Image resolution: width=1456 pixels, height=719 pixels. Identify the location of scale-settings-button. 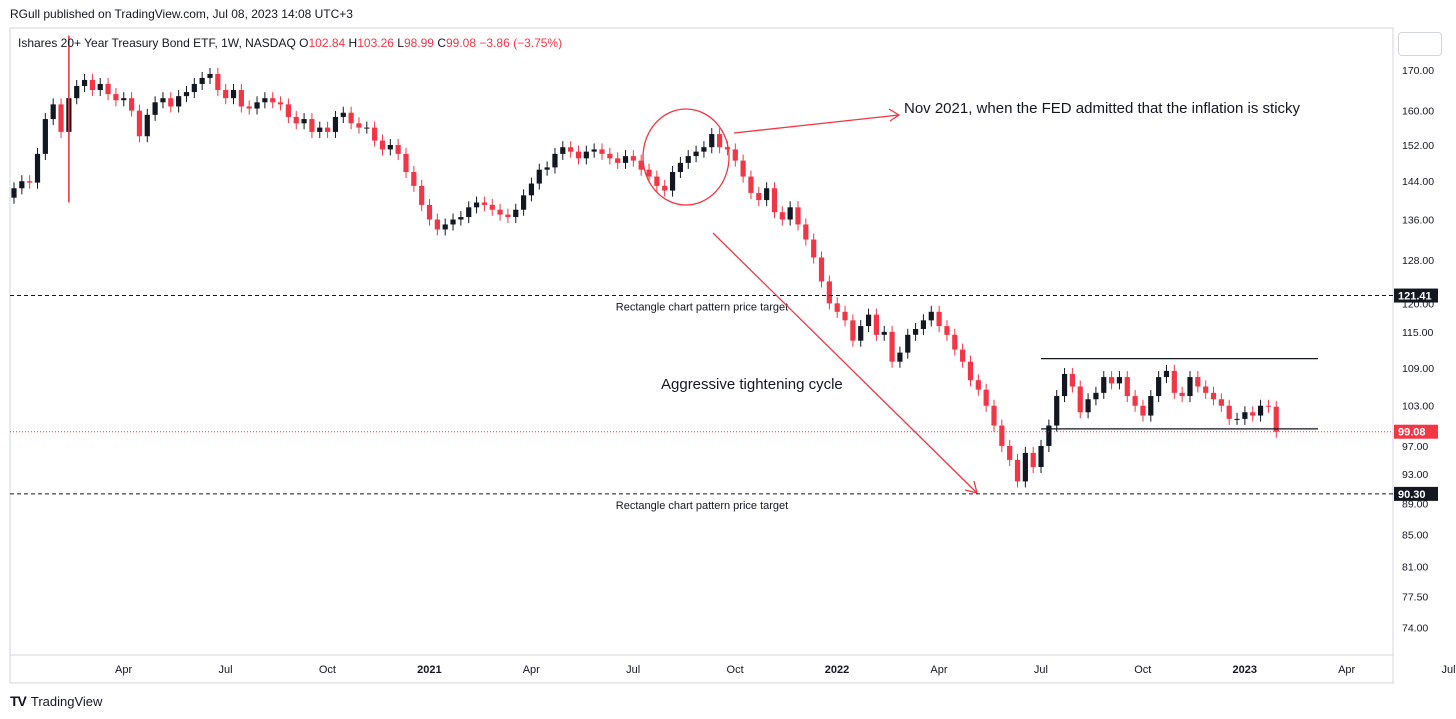
(1420, 44).